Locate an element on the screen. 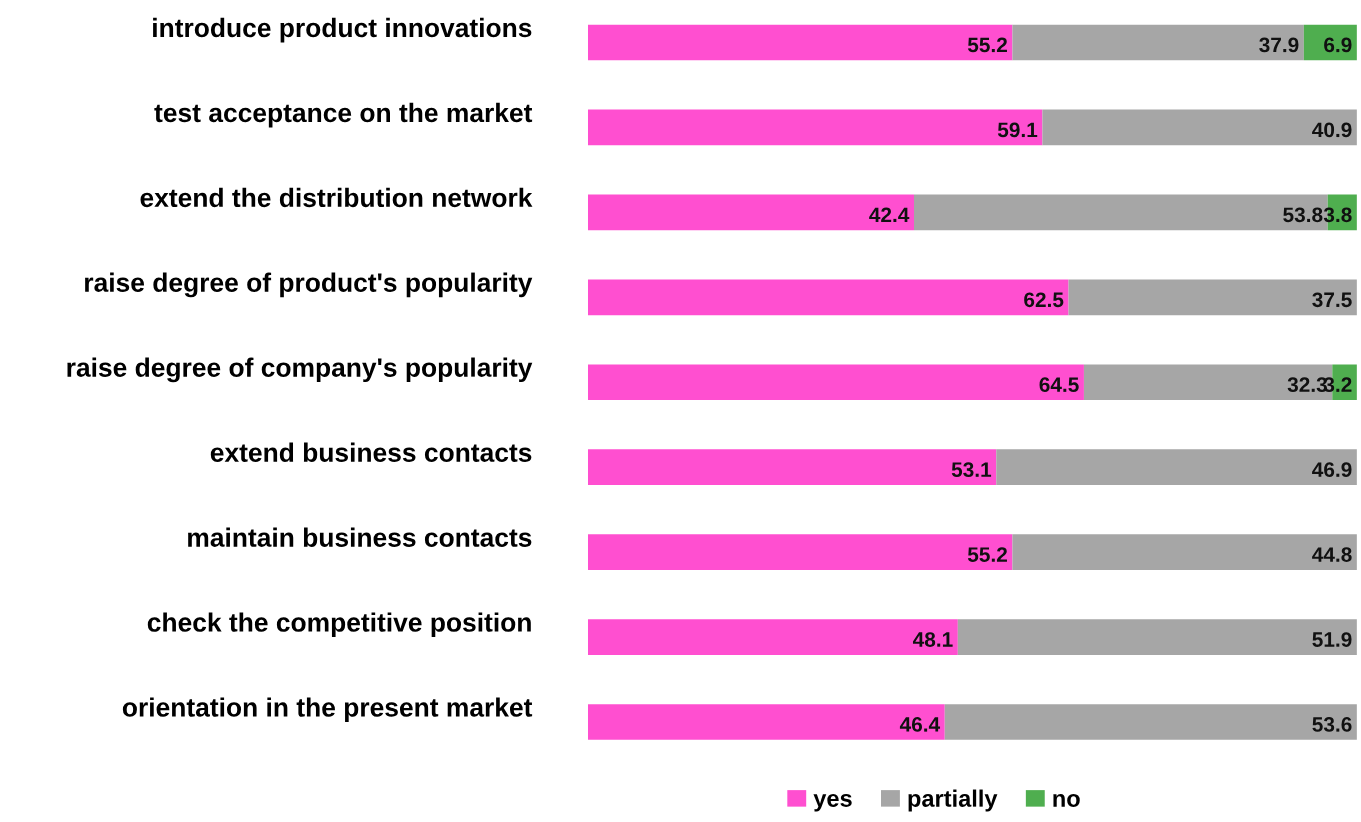  data-label: 59.1 is located at coordinates (1017, 130).